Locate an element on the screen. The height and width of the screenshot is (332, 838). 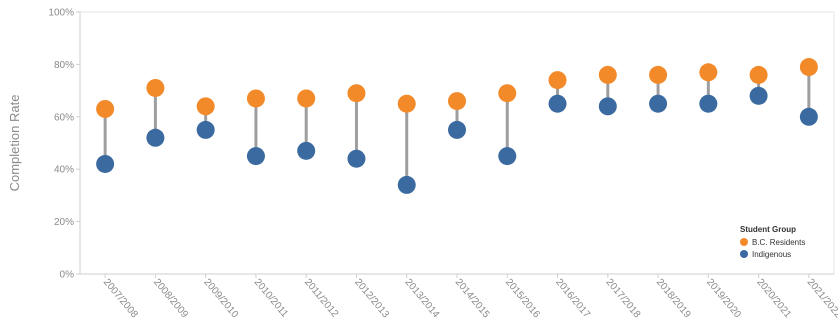
legend-label-bc-residents: B.C. Residents is located at coordinates (778, 242).